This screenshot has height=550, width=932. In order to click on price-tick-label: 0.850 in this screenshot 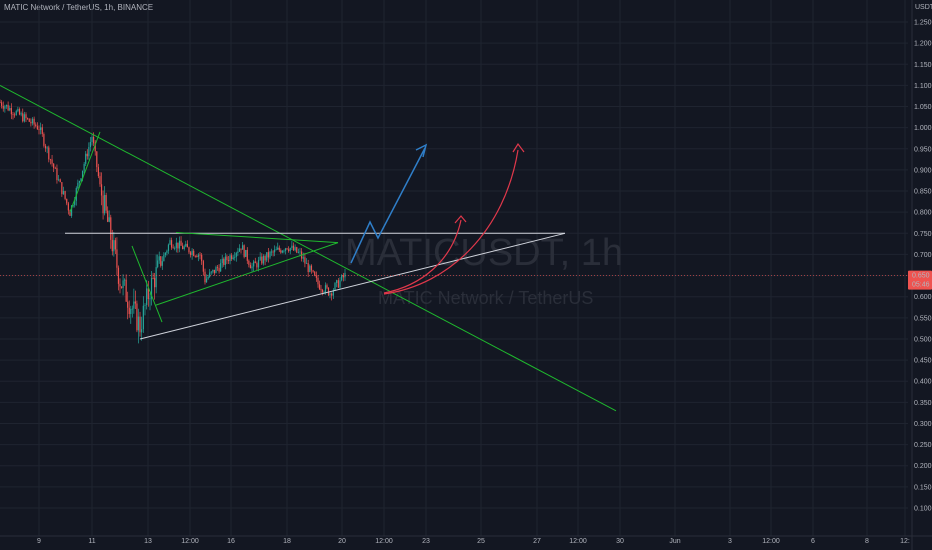, I will do `click(923, 192)`.